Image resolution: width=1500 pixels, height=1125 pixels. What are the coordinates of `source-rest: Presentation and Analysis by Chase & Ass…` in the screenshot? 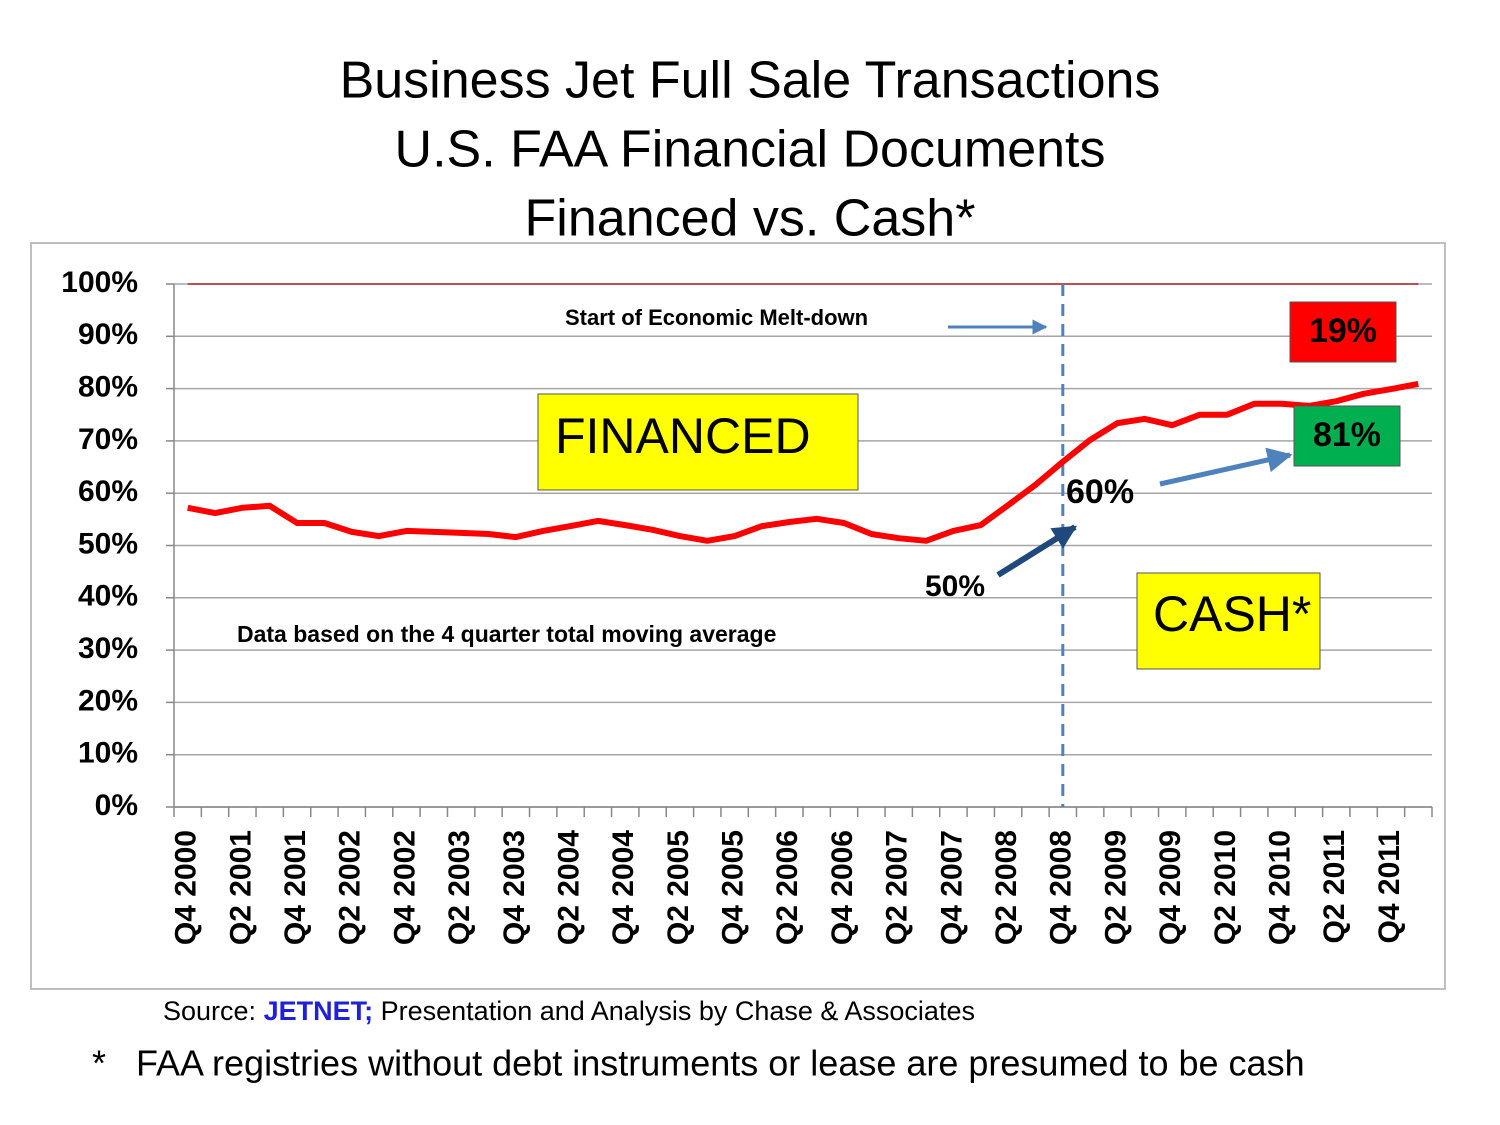 It's located at (678, 1011).